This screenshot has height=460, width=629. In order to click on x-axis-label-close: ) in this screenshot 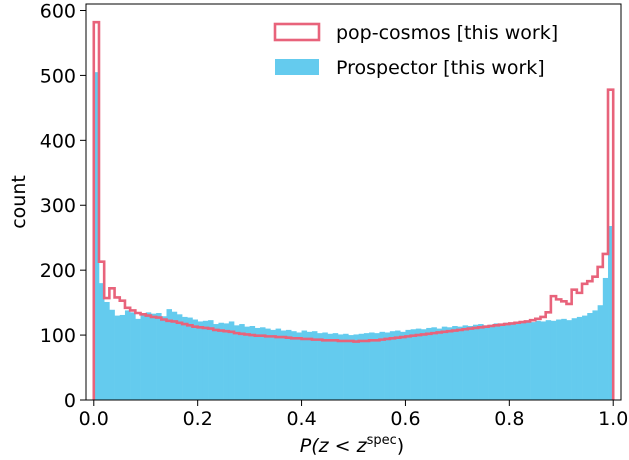, I will do `click(400, 446)`.